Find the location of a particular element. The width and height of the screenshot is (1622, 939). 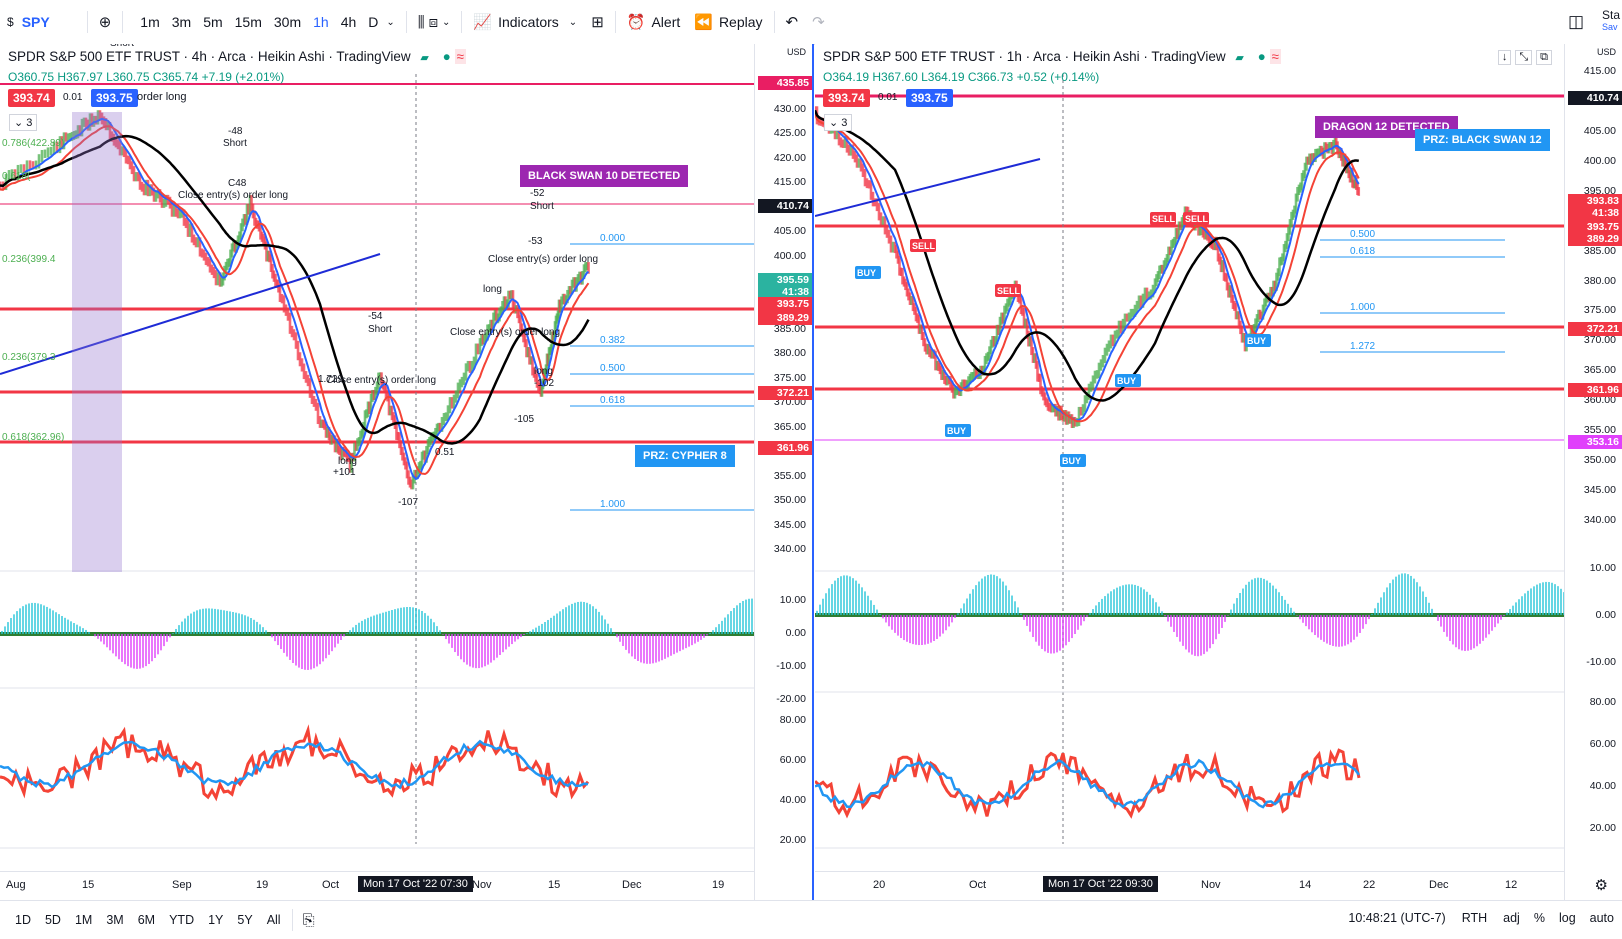

osc-tick: 40.00 is located at coordinates (792, 800).